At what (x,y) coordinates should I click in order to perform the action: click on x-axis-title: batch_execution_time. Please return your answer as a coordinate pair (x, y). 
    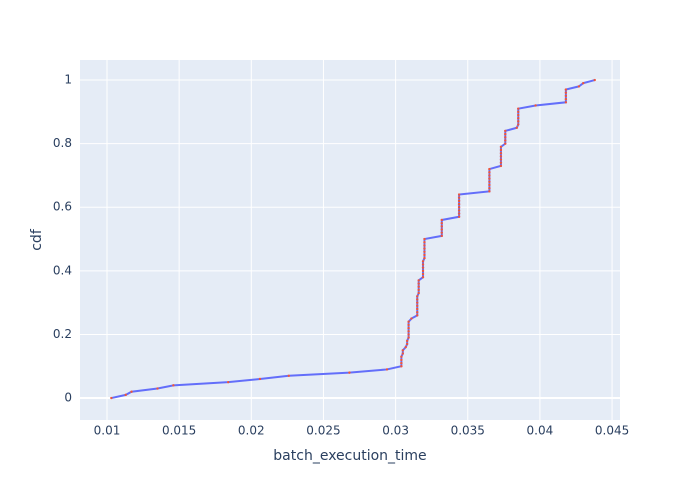
    Looking at the image, I should click on (349, 456).